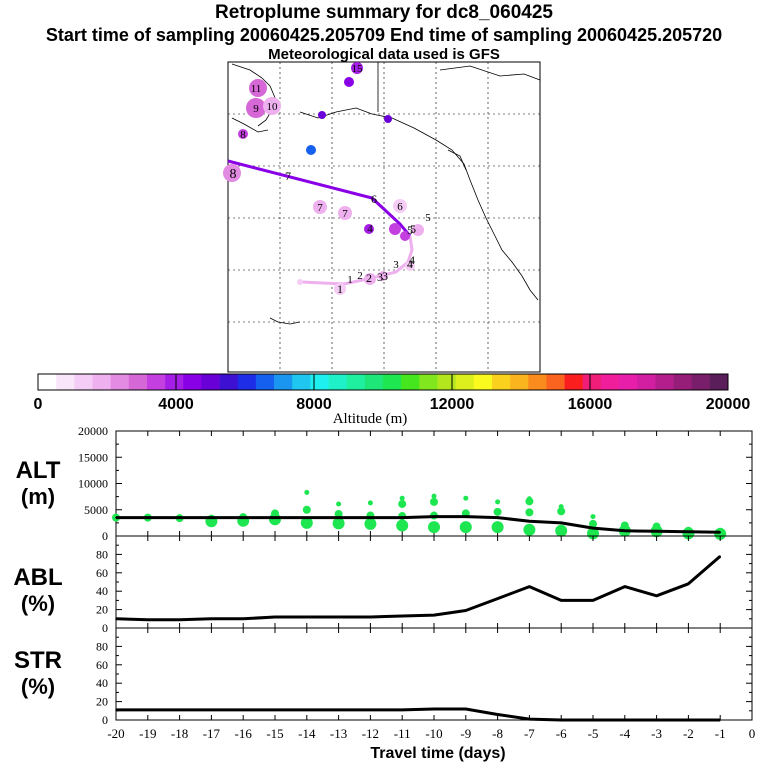 This screenshot has height=768, width=768. What do you see at coordinates (274, 733) in the screenshot?
I see `x-tick-label: -15` at bounding box center [274, 733].